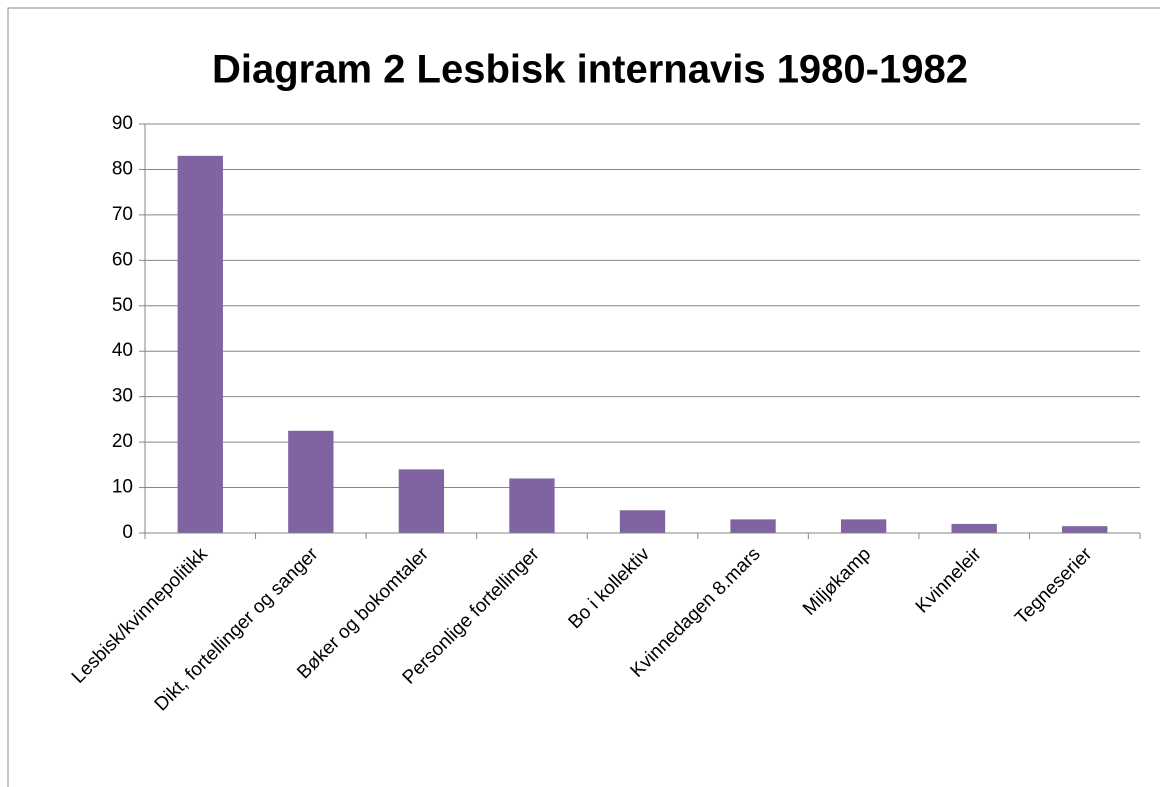  I want to click on y-tick-label: 30, so click(122, 396).